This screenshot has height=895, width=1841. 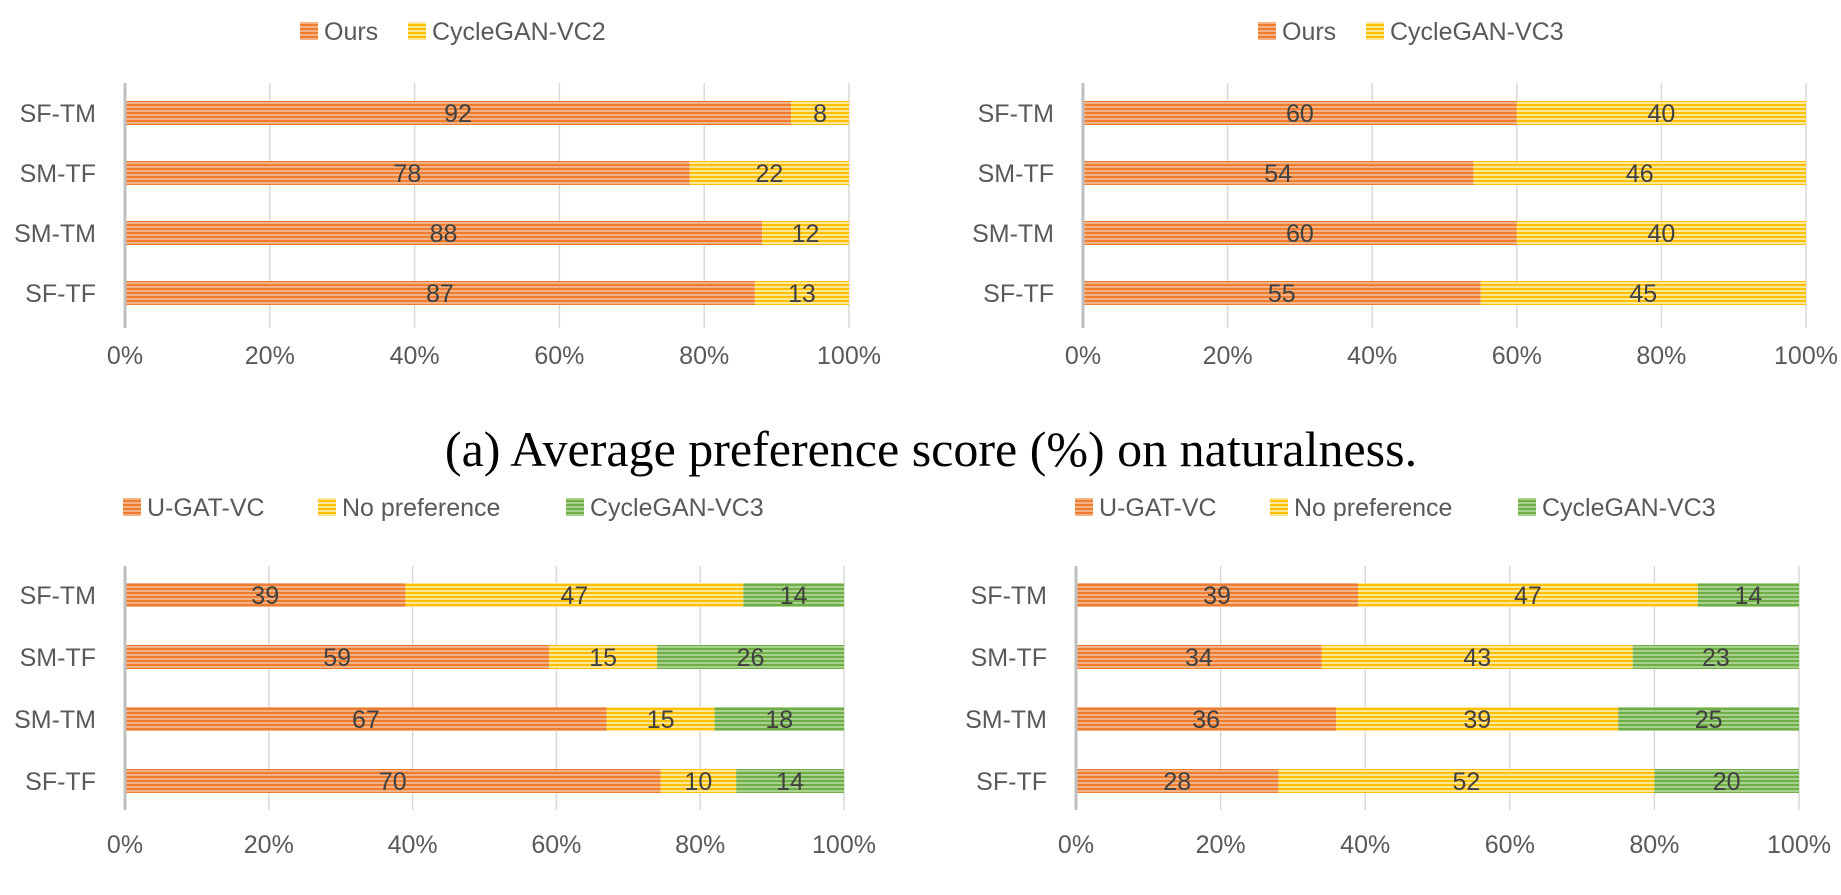 What do you see at coordinates (1365, 845) in the screenshot?
I see `x-tick-label: 40%` at bounding box center [1365, 845].